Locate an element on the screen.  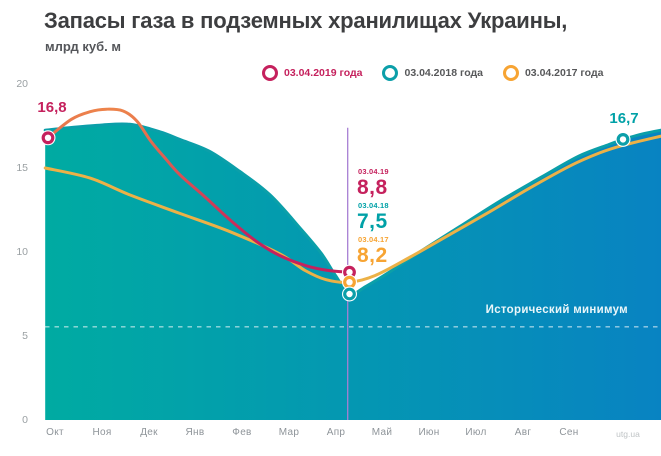
marker-2019-start is located at coordinates (48, 138).